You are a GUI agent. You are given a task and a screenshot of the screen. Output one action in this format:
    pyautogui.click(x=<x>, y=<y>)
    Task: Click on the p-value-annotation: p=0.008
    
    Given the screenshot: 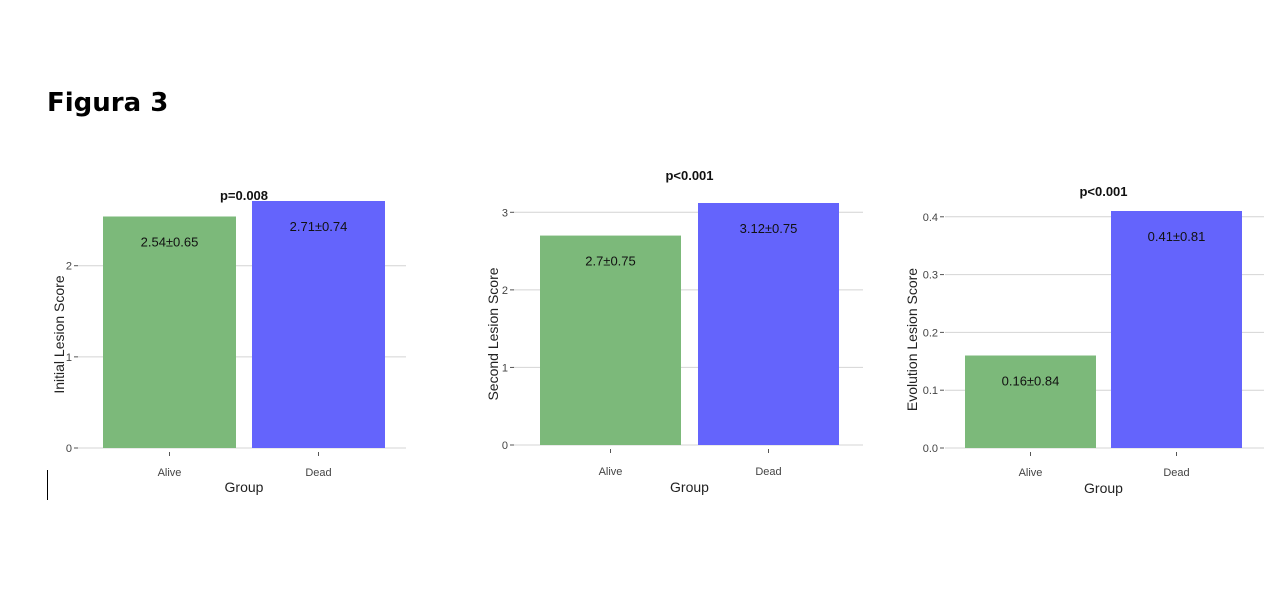 What is the action you would take?
    pyautogui.click(x=244, y=195)
    